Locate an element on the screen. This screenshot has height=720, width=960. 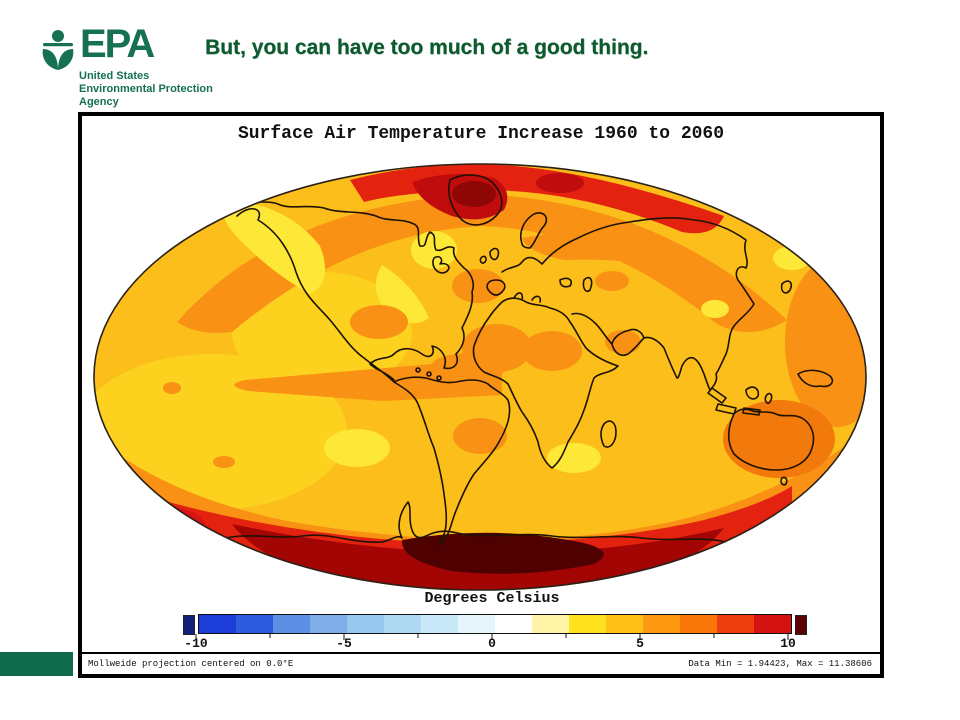
region-orange-brazil is located at coordinates (480, 436).